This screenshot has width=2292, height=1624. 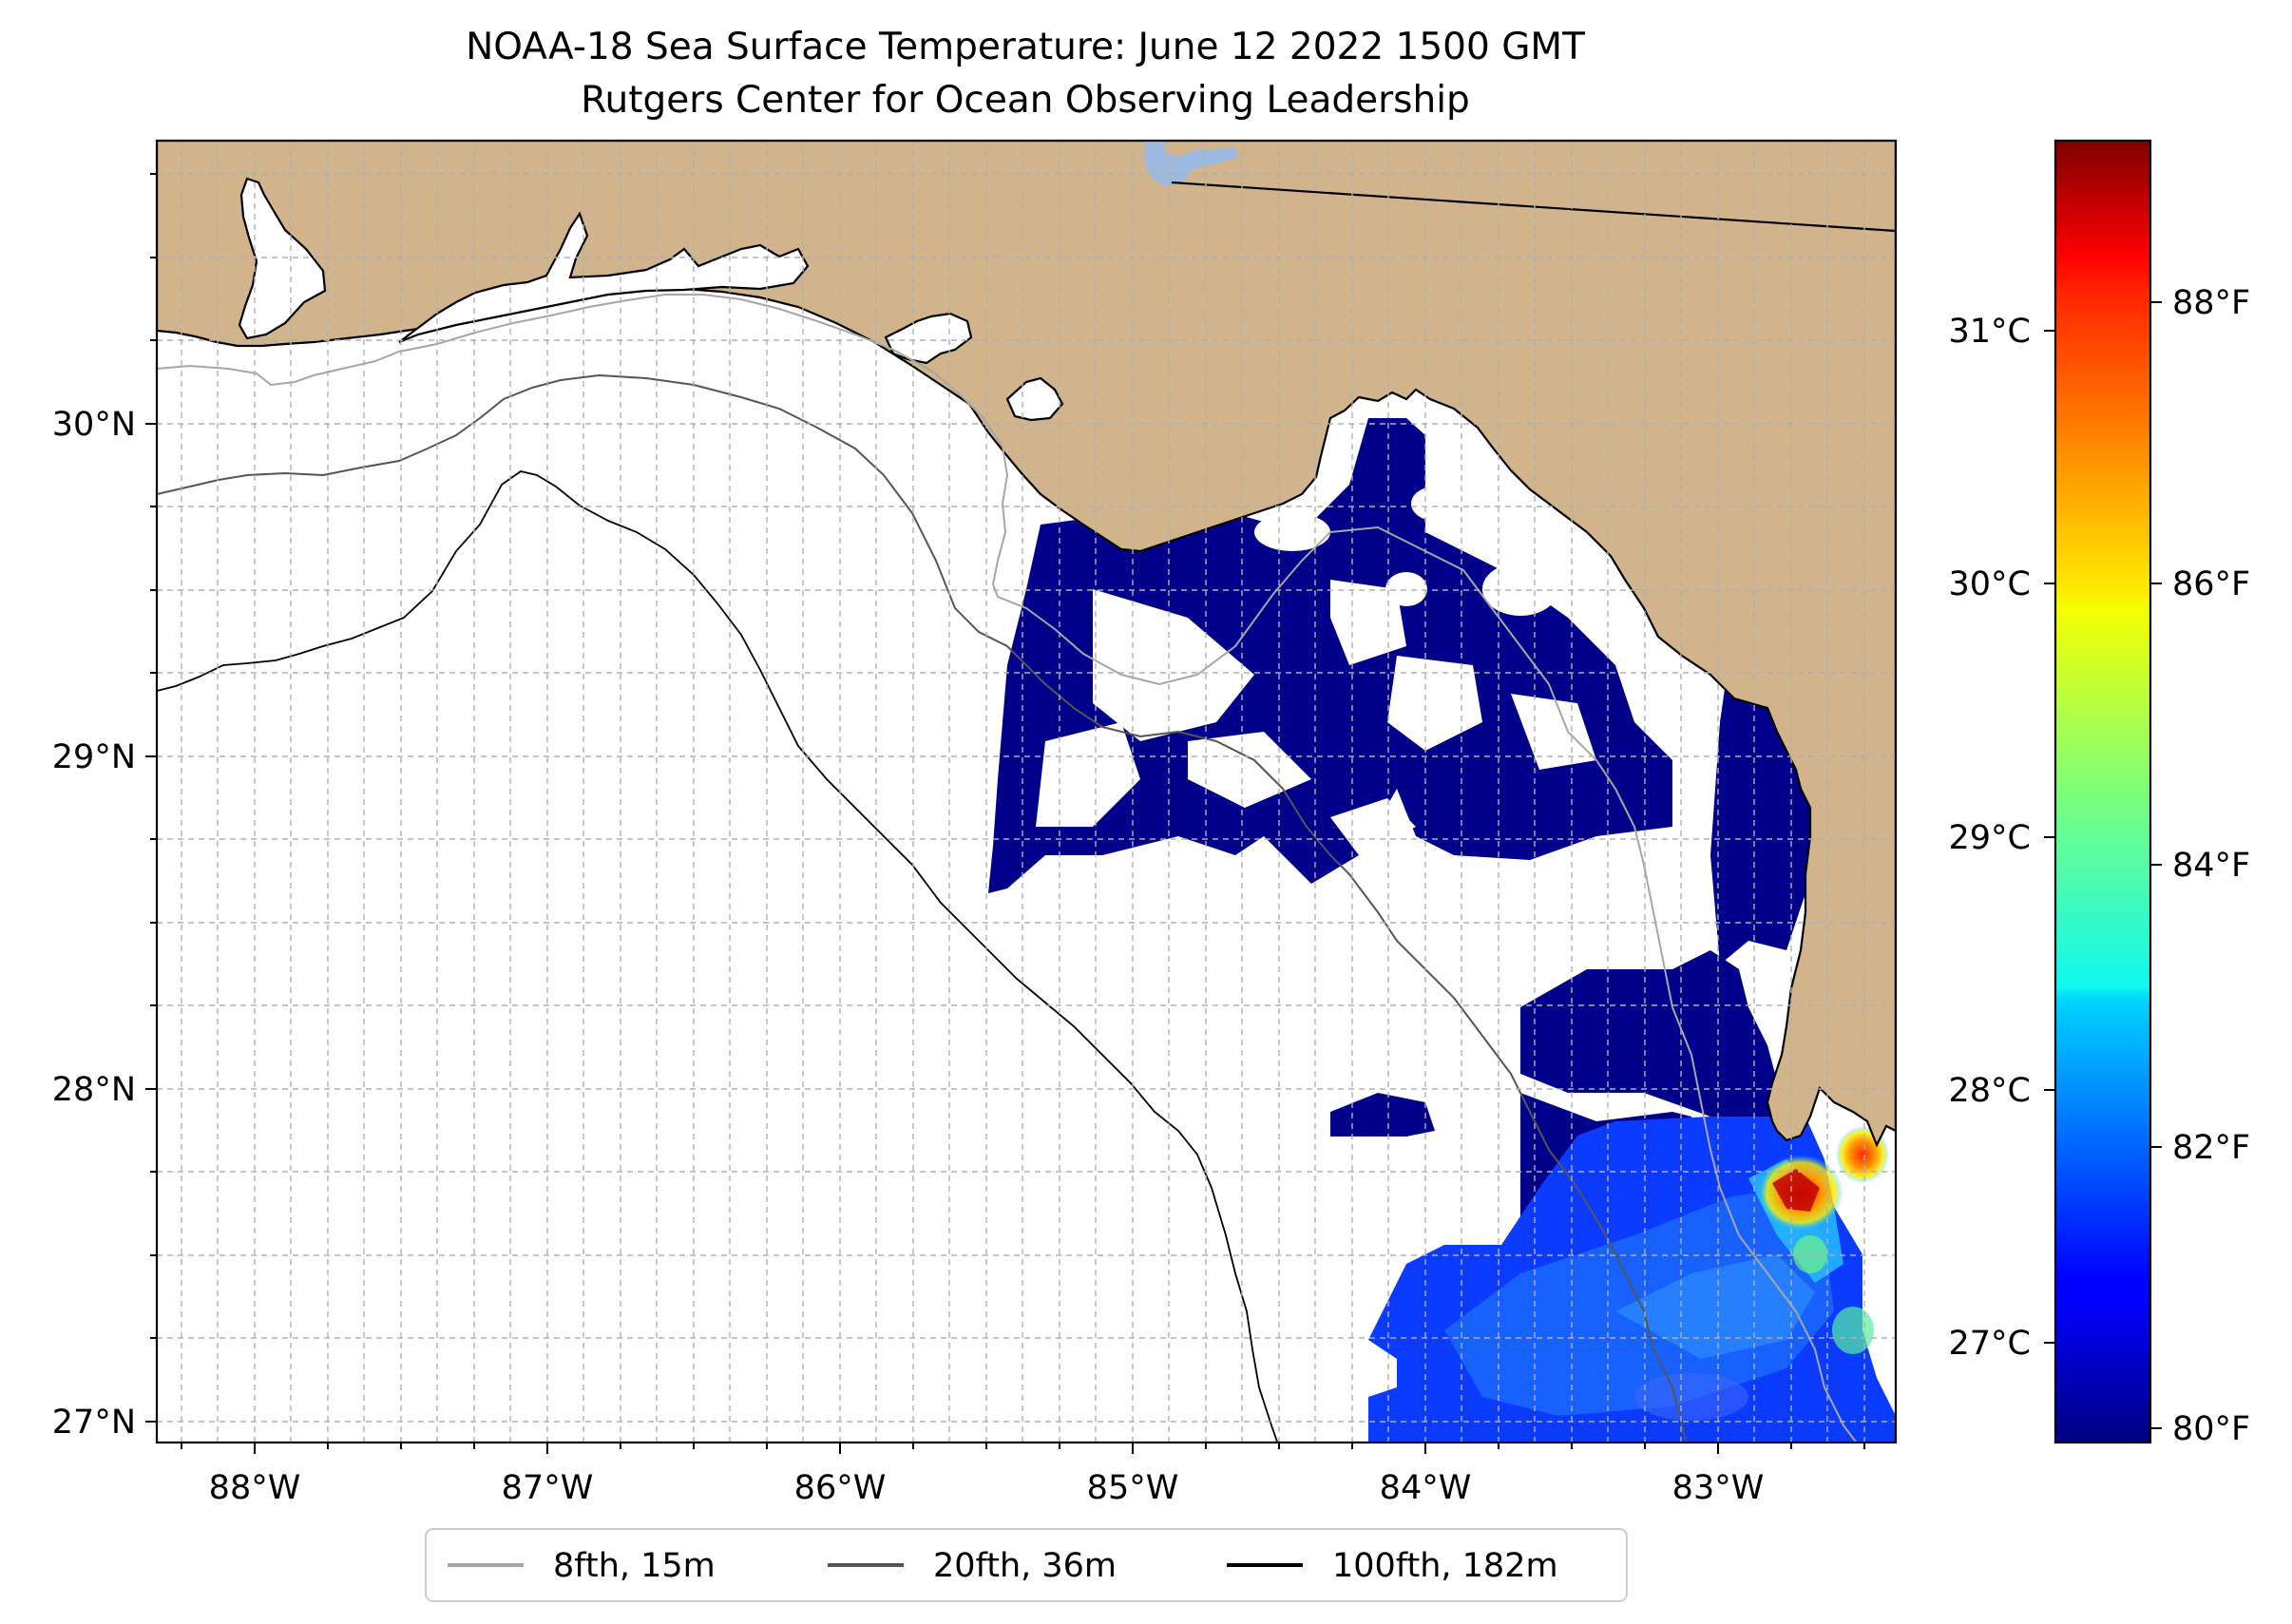 I want to click on colorbar-celsius-label: 30°C, so click(x=1990, y=584).